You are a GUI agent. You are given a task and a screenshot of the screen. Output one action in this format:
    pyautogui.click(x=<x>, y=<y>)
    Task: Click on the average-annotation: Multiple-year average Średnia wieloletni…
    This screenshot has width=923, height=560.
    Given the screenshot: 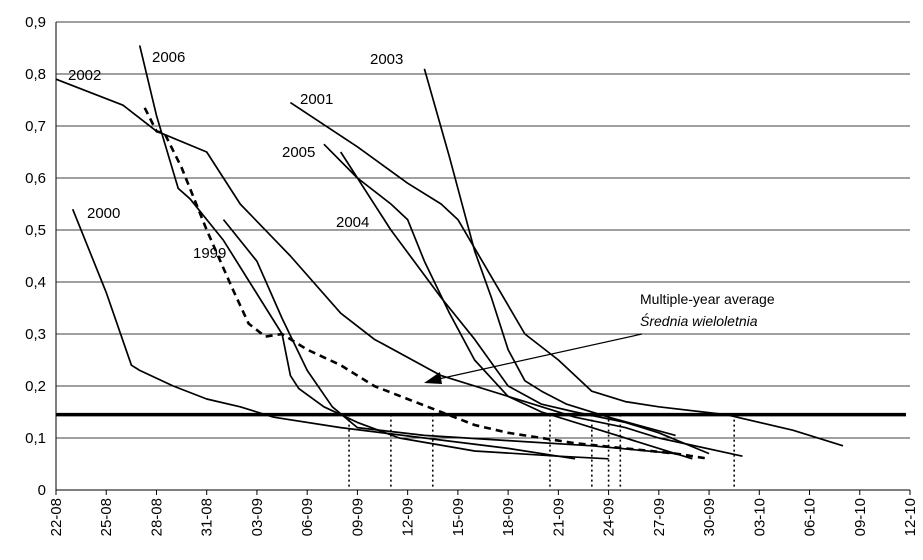 What is the action you would take?
    pyautogui.click(x=599, y=337)
    